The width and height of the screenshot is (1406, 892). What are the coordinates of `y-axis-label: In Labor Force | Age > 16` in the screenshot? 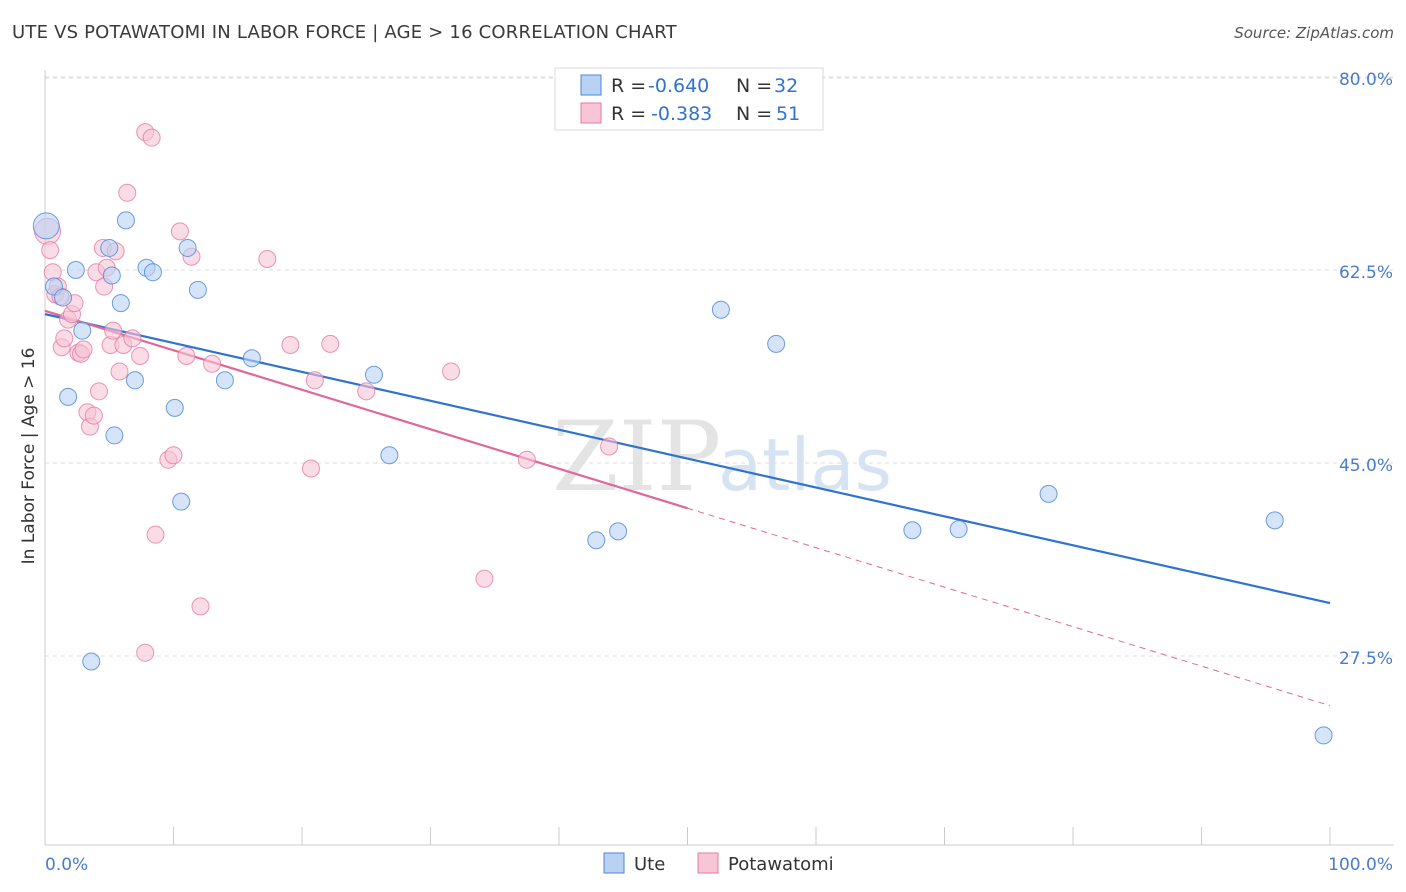 It's located at (29, 456).